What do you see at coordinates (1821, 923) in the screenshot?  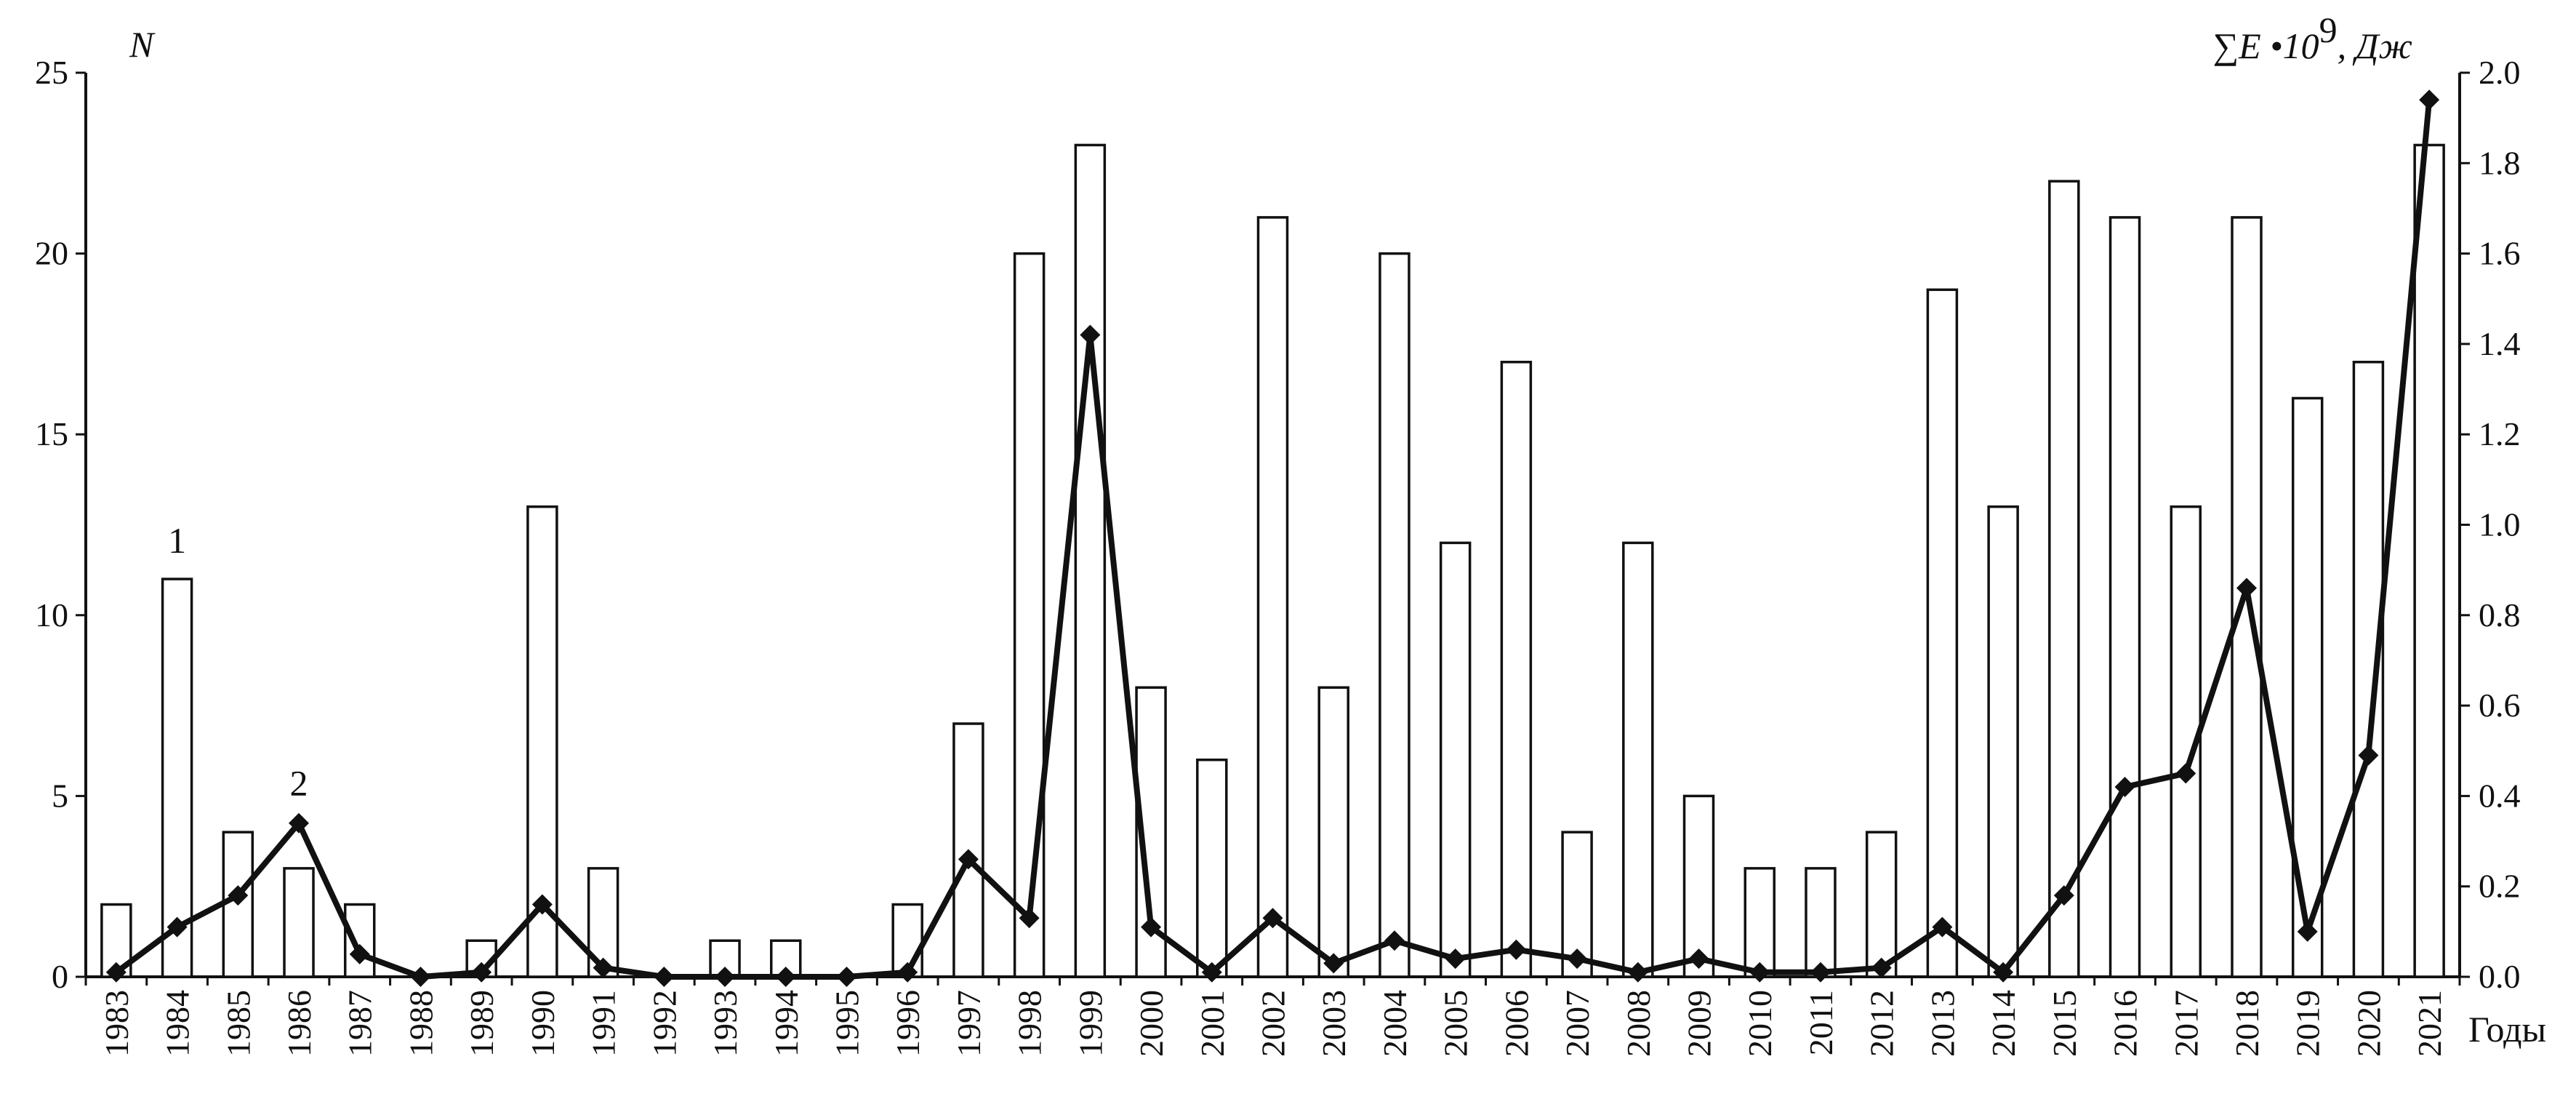 I see `bar-2011` at bounding box center [1821, 923].